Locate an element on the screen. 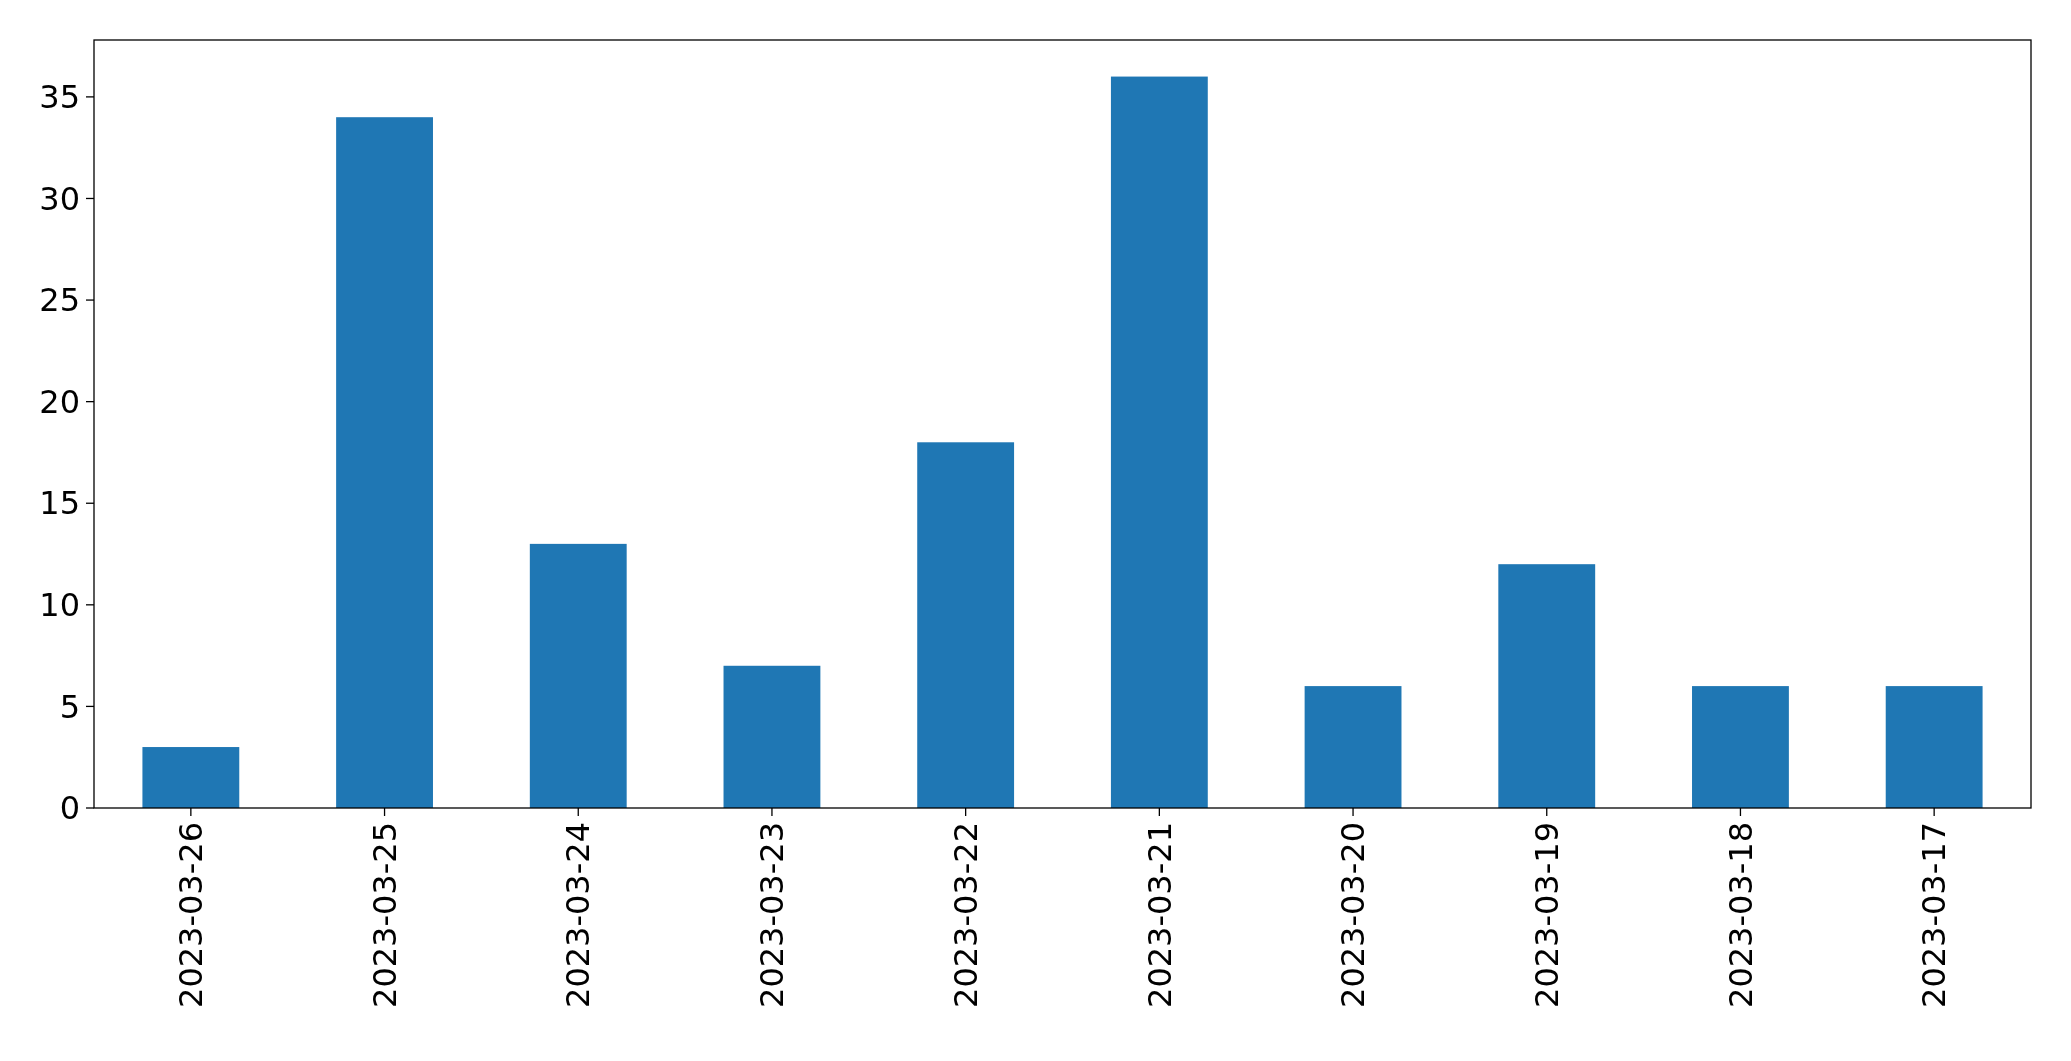  x-tick-label: 2023-03-18 is located at coordinates (1740, 915).